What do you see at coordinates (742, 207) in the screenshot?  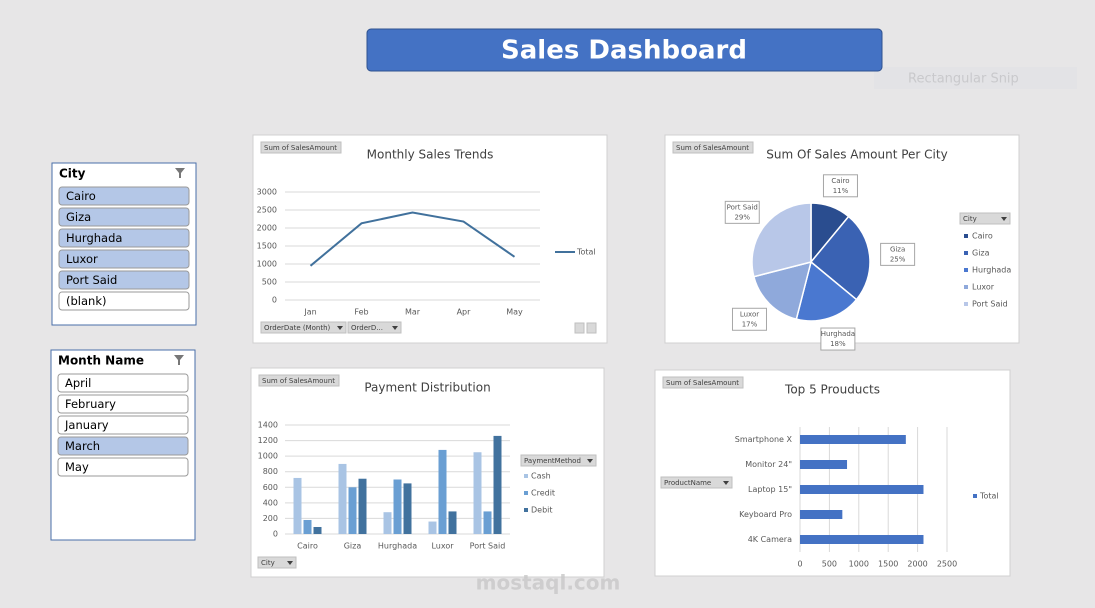 I see `data-label-name: Port Said` at bounding box center [742, 207].